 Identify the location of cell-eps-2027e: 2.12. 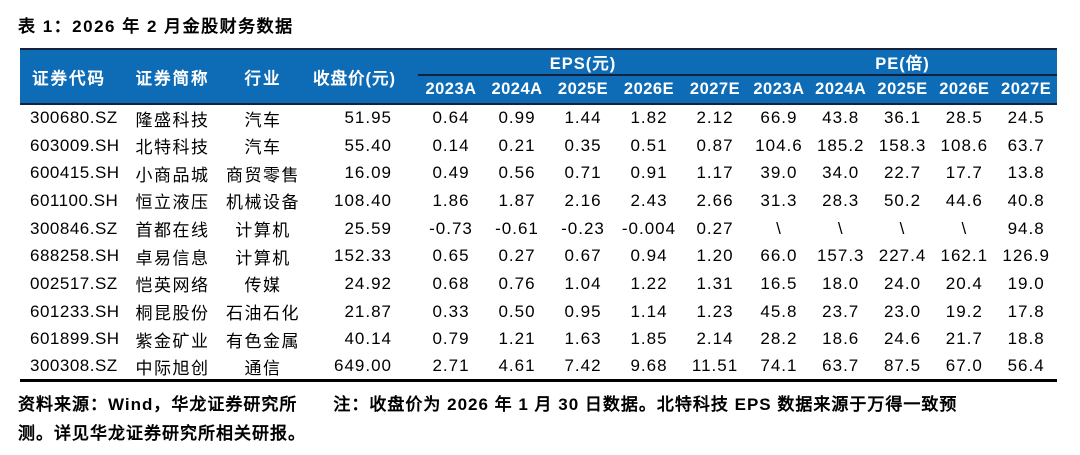
(715, 118).